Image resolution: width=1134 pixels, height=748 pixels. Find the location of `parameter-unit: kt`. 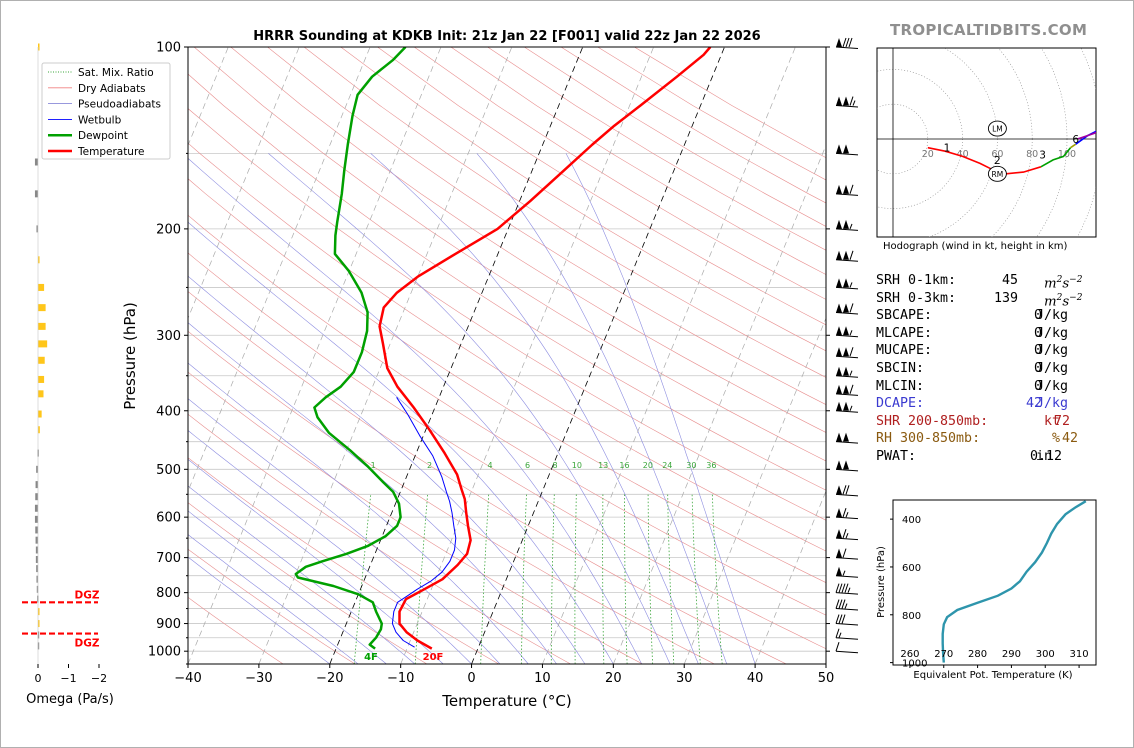

parameter-unit: kt is located at coordinates (1052, 421).